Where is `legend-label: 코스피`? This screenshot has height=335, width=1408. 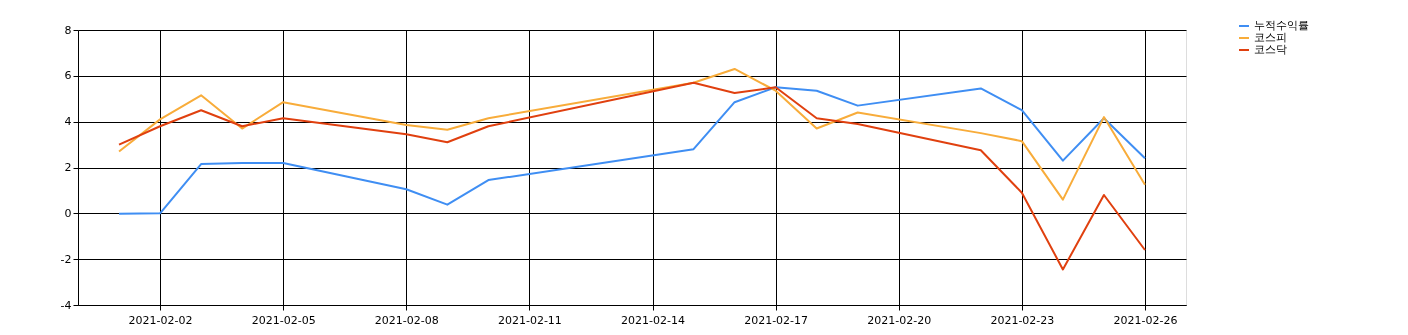 legend-label: 코스피 is located at coordinates (1270, 37).